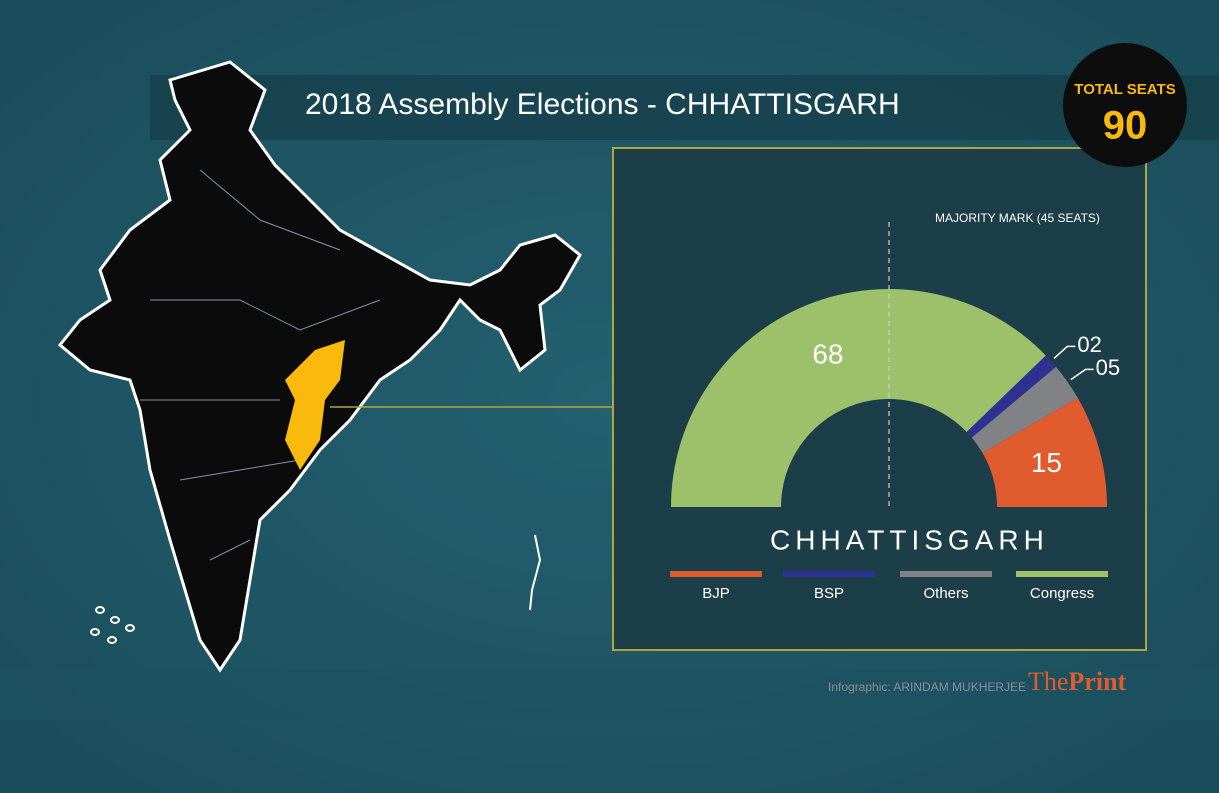  Describe the element at coordinates (945, 593) in the screenshot. I see `legend-label: Others` at that location.